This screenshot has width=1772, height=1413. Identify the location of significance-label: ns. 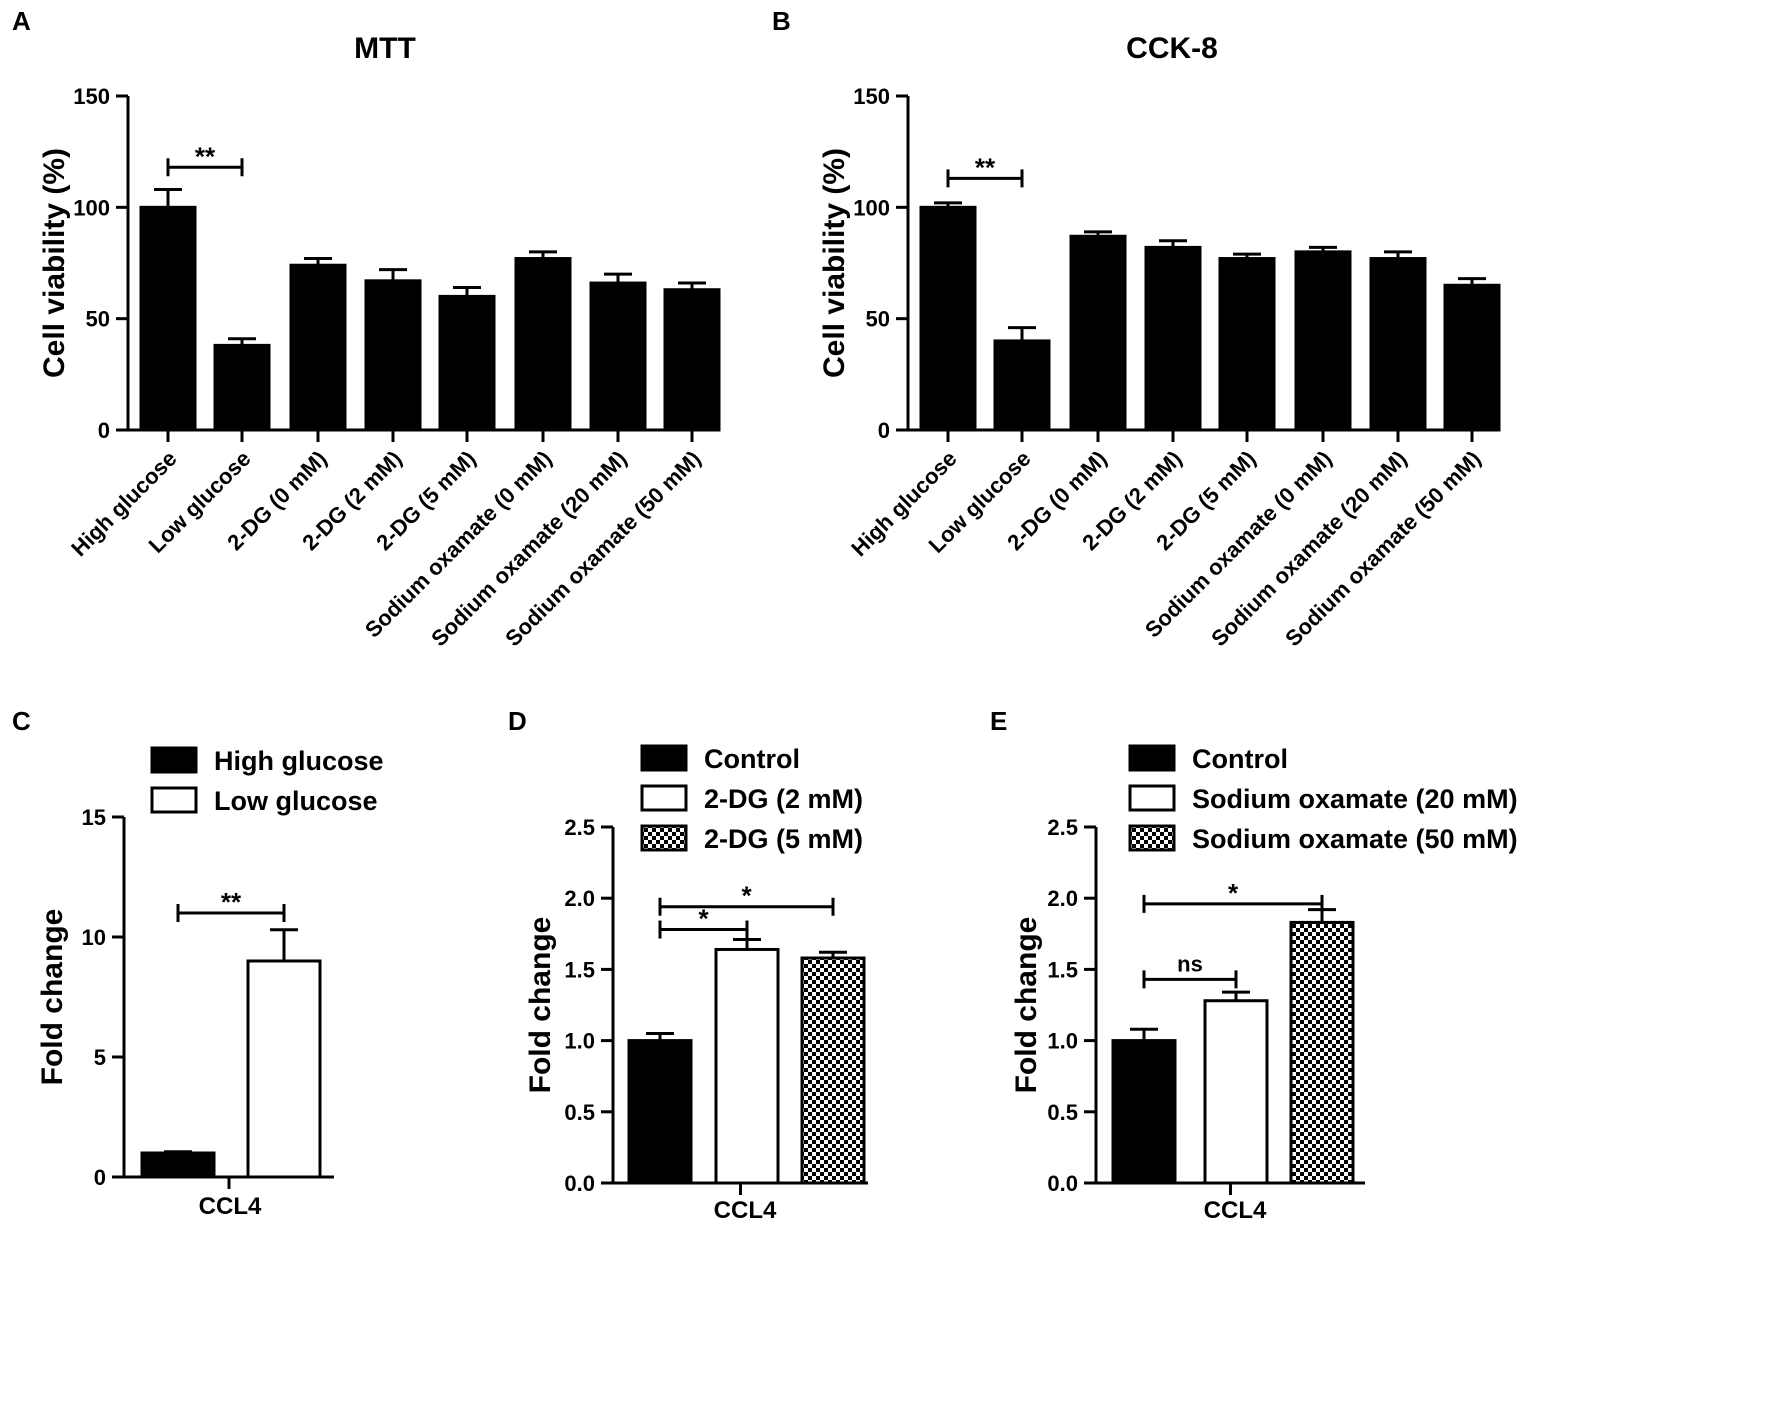
(1190, 963).